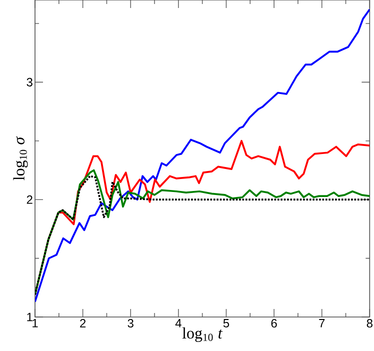 This screenshot has width=374, height=351. What do you see at coordinates (202, 334) in the screenshot?
I see `x-axis-title: log$_{10}$ t` at bounding box center [202, 334].